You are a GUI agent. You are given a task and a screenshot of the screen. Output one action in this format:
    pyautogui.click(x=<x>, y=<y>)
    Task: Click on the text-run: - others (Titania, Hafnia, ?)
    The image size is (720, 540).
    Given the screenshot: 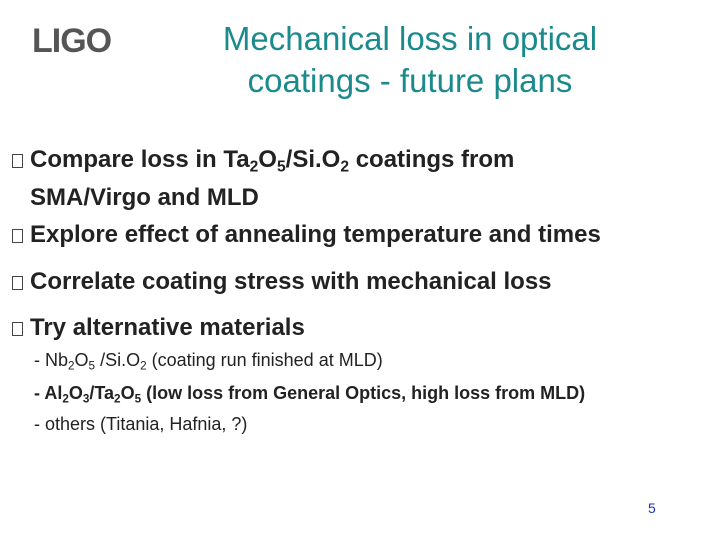 What is the action you would take?
    pyautogui.click(x=141, y=424)
    